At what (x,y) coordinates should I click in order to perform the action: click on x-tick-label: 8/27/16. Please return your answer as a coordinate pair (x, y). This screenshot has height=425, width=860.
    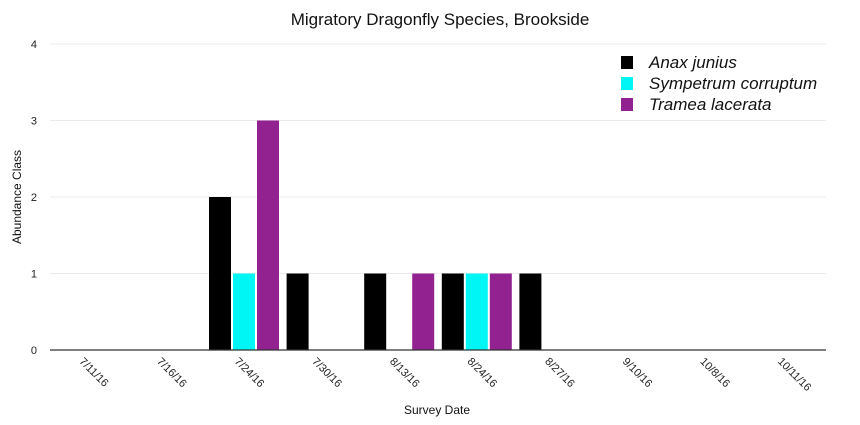
    Looking at the image, I should click on (559, 373).